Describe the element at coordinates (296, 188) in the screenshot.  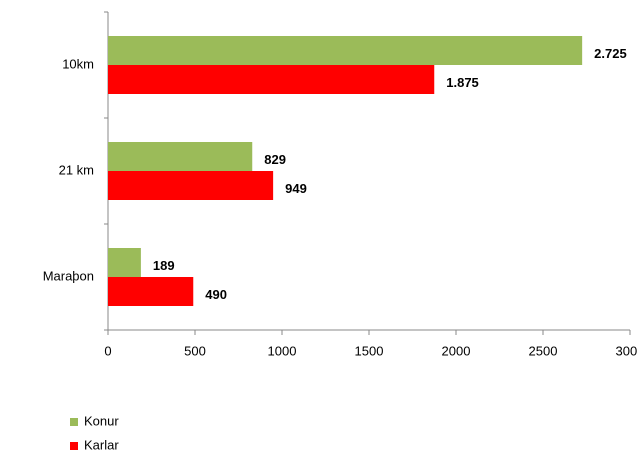
I see `value-label: 949` at that location.